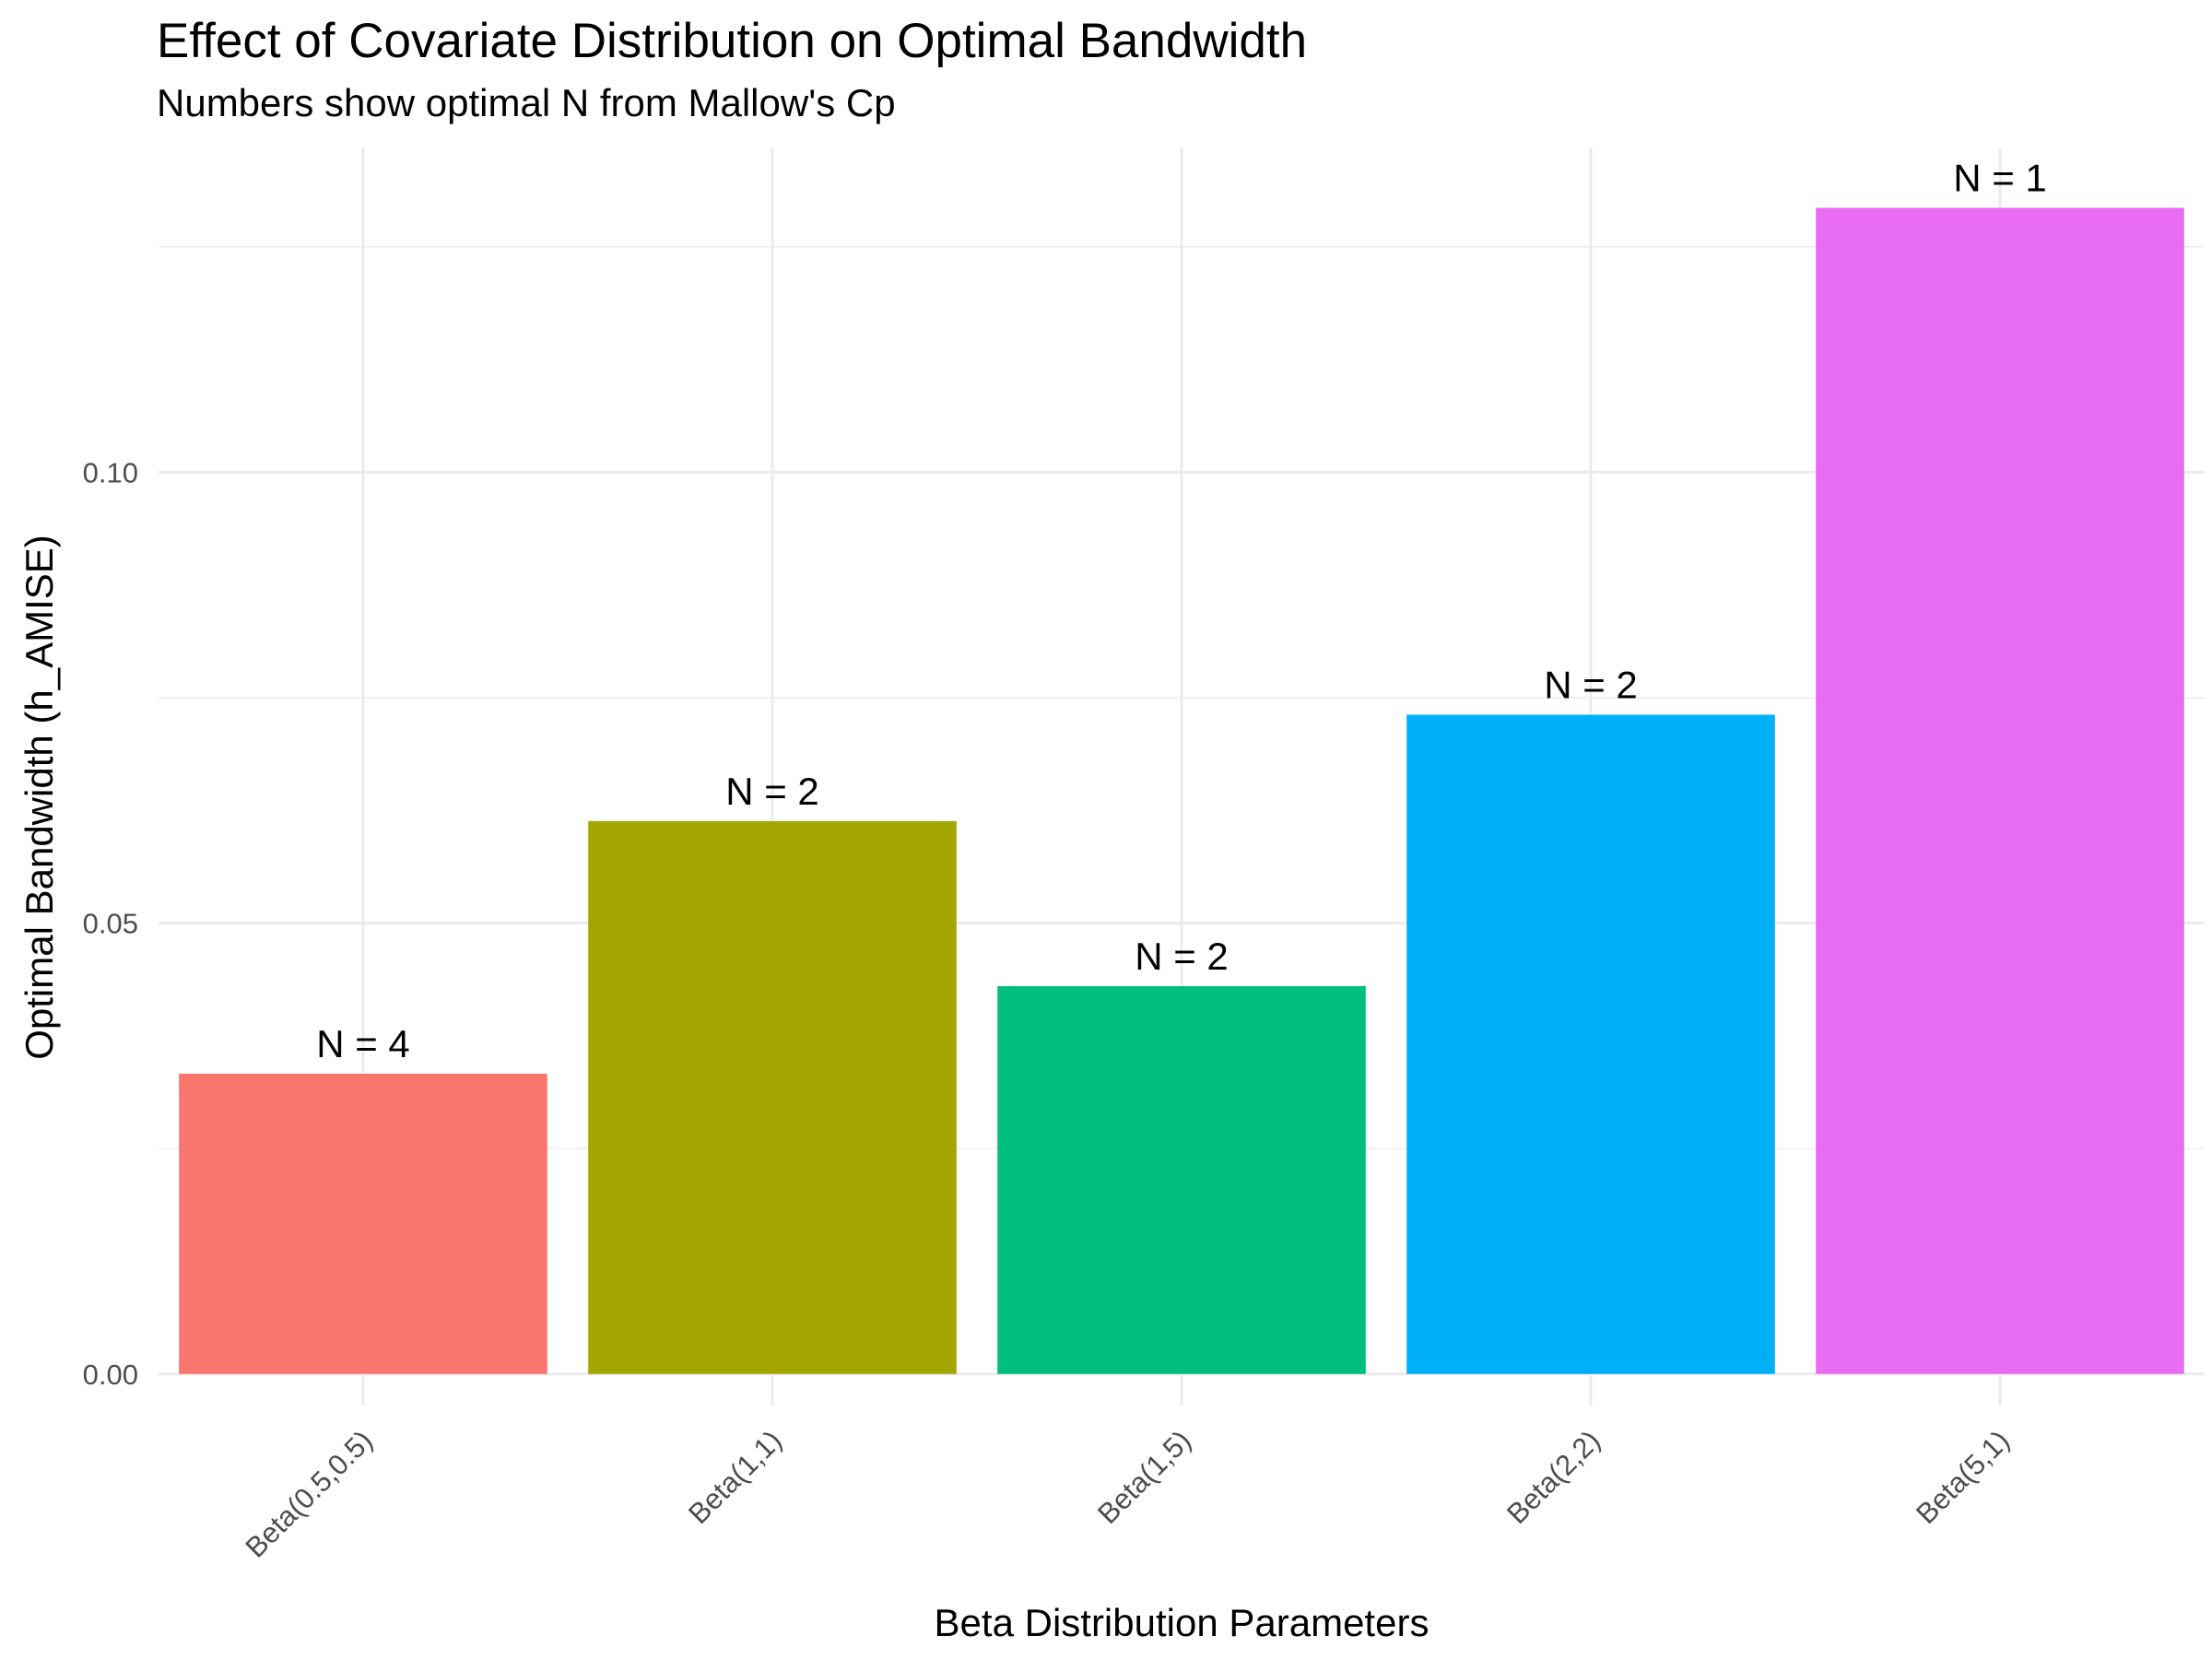 This screenshot has width=2212, height=1659. Describe the element at coordinates (39, 797) in the screenshot. I see `y-axis-title: Optimal Bandwidth (h_AMISE)` at that location.